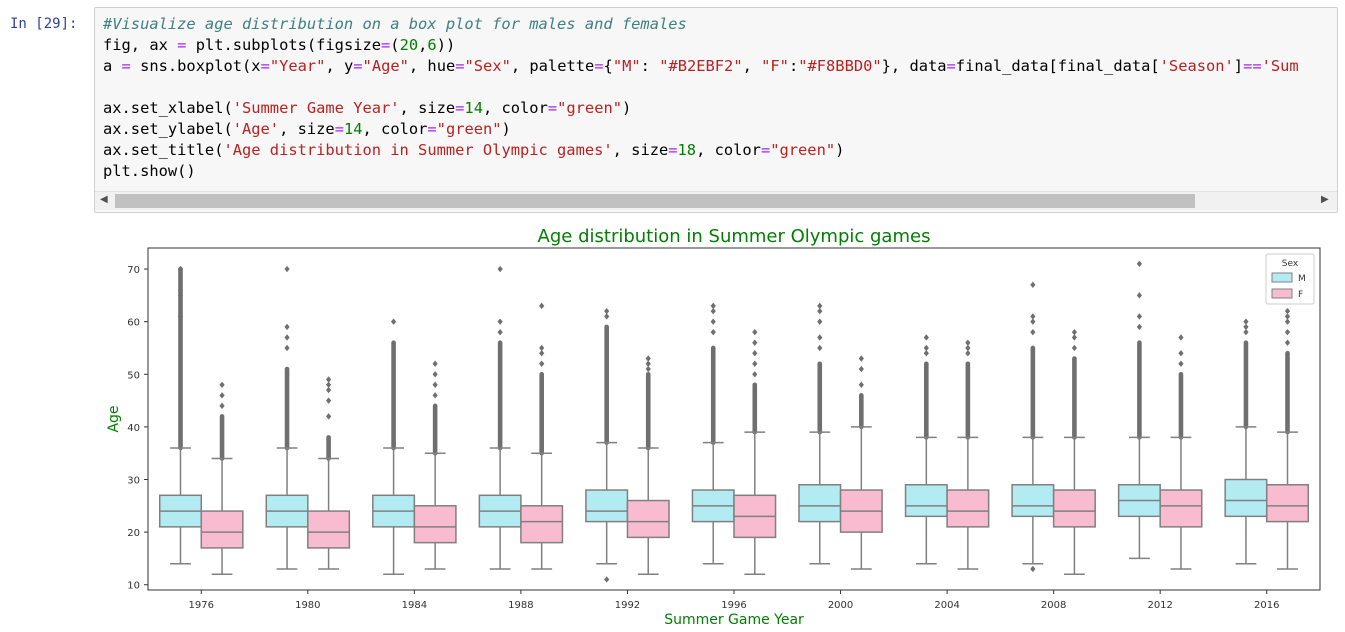 Image resolution: width=1345 pixels, height=632 pixels. I want to click on code-token: 14, so click(473, 108).